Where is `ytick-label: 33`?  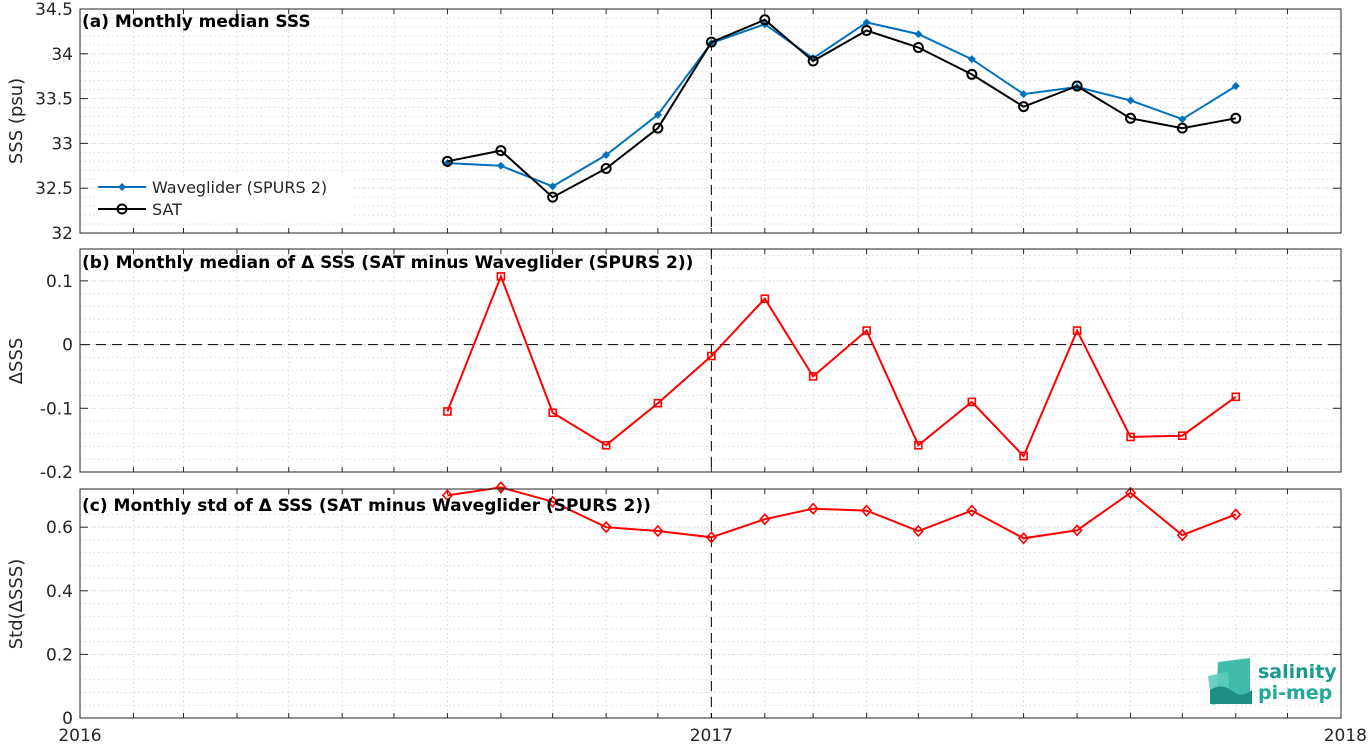 ytick-label: 33 is located at coordinates (62, 144).